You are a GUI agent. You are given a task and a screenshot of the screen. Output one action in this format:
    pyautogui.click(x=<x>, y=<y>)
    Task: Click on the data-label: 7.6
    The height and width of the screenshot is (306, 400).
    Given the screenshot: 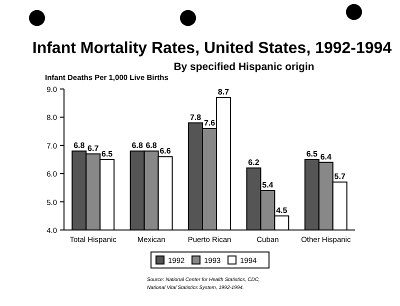 What is the action you would take?
    pyautogui.click(x=210, y=123)
    